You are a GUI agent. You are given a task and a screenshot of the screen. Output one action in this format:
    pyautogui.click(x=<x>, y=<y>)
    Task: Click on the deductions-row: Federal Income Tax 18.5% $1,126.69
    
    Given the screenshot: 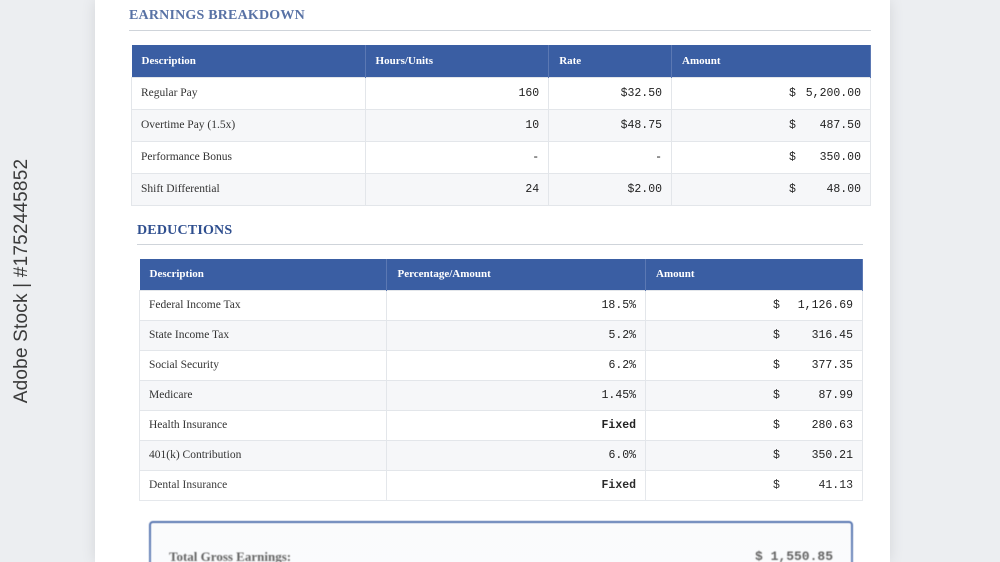 What is the action you would take?
    pyautogui.click(x=500, y=305)
    